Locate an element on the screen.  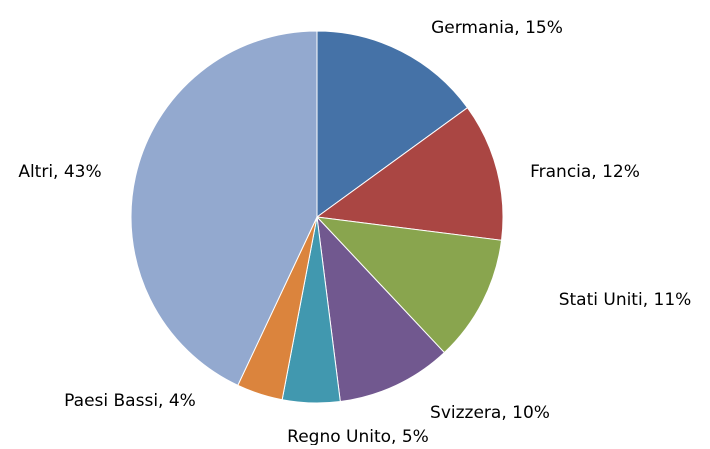
slice-label: Paesi Bassi, 4% is located at coordinates (130, 401).